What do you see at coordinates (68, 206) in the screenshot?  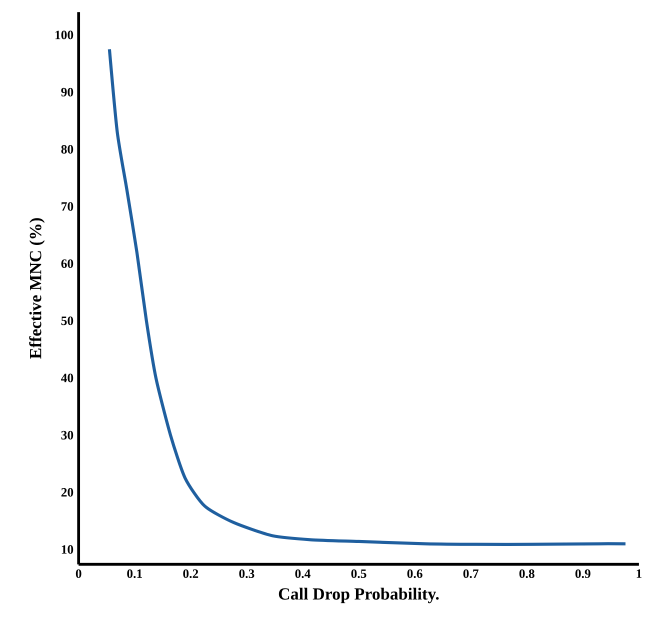 I see `y-tick-label: 70` at bounding box center [68, 206].